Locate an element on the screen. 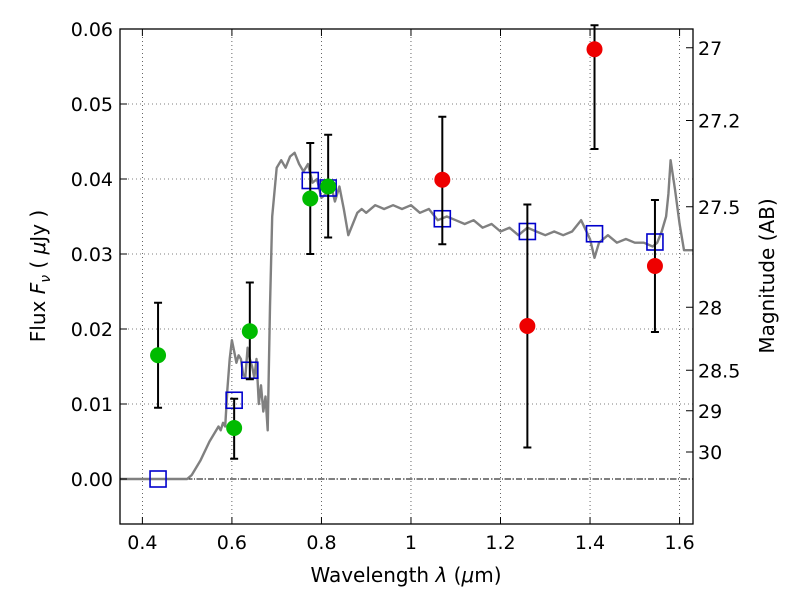 The height and width of the screenshot is (600, 800). y-axis-label-unit-rest: Jy ) is located at coordinates (38, 227).